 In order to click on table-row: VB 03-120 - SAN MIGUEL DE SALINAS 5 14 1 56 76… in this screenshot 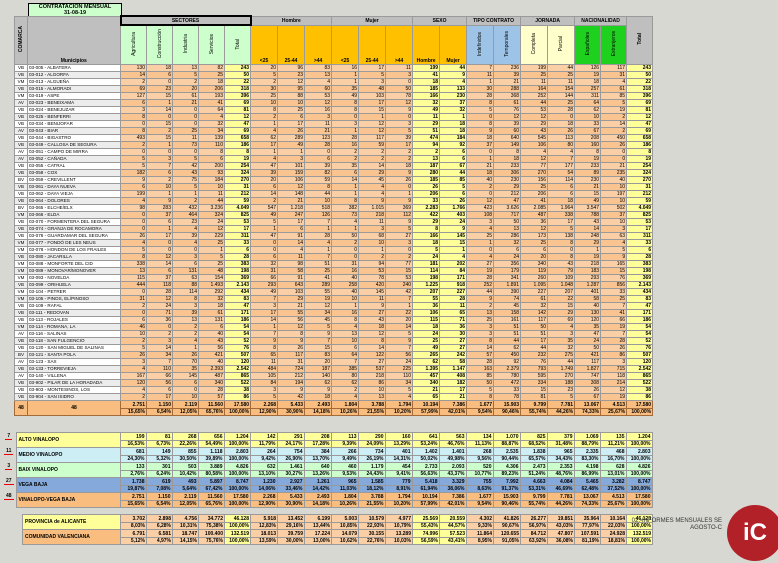, I will do `click(334, 348)`.